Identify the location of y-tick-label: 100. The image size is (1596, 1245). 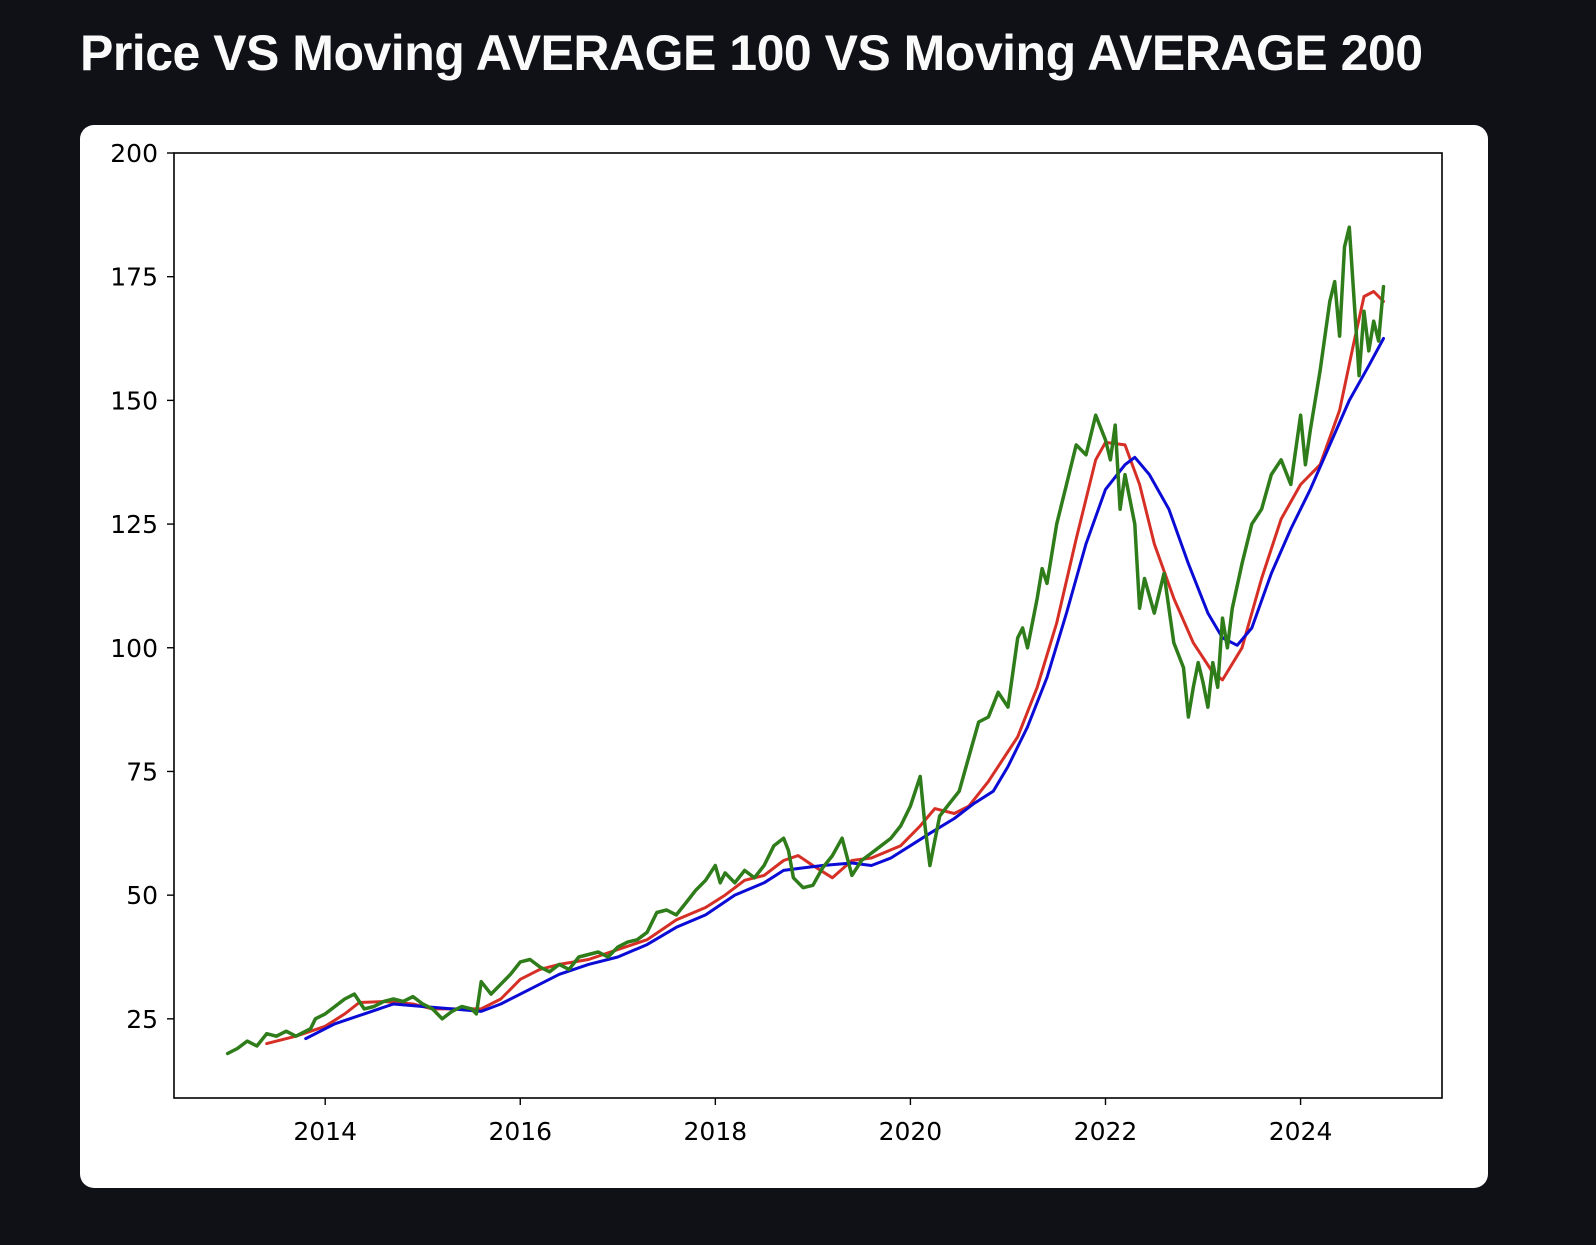
(134, 648).